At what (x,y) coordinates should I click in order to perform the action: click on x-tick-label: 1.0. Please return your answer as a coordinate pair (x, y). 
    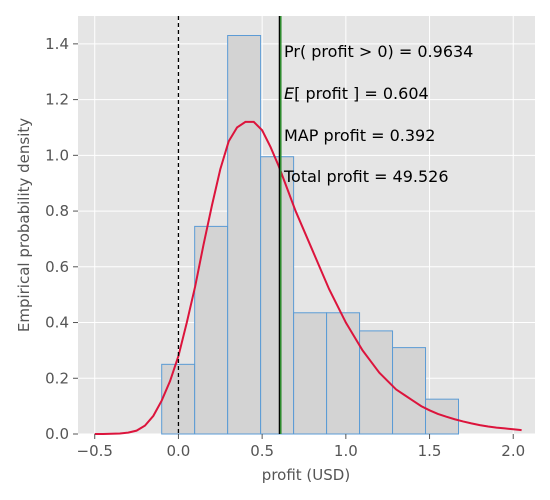
    Looking at the image, I should click on (346, 451).